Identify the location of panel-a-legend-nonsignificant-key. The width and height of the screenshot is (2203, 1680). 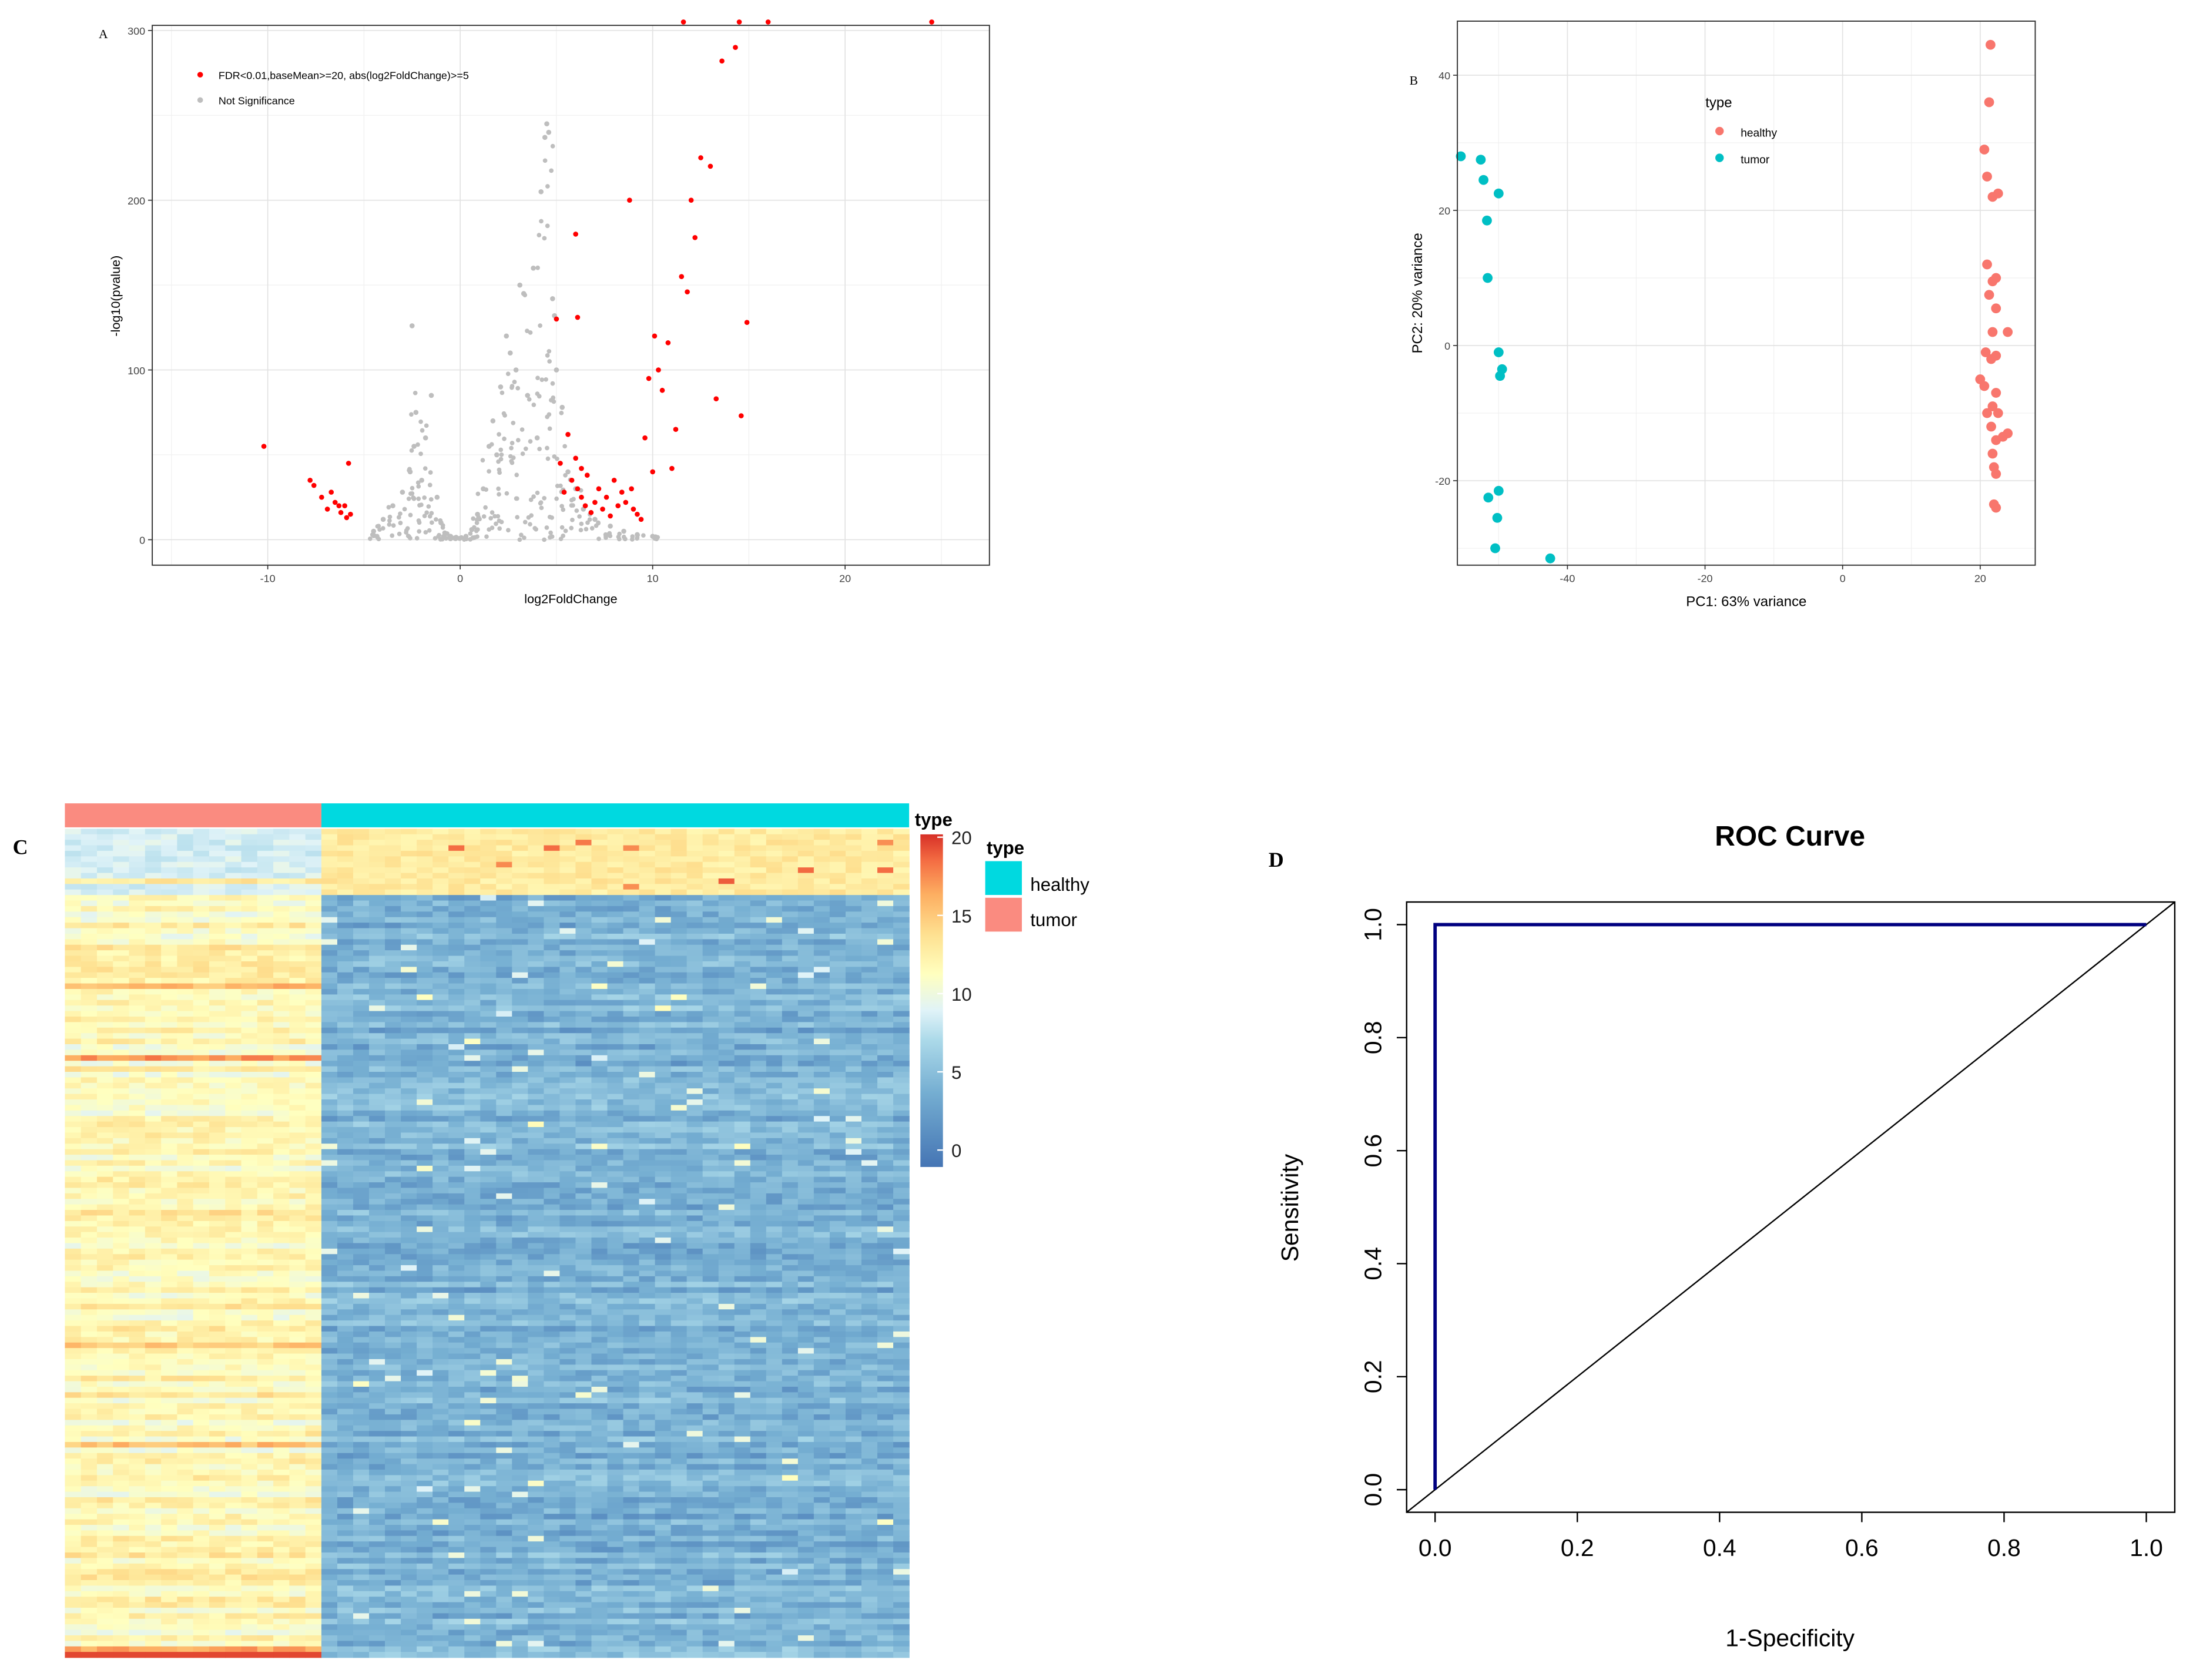
(200, 100).